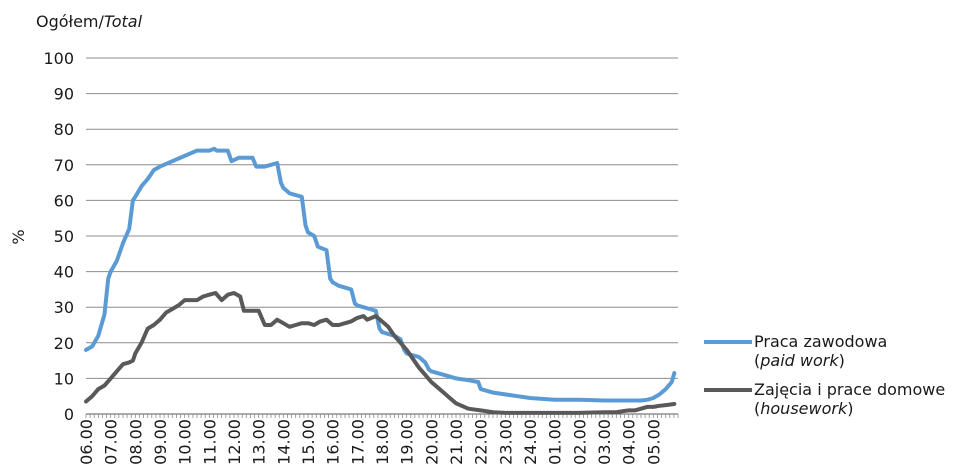 This screenshot has width=976, height=475. Describe the element at coordinates (333, 442) in the screenshot. I see `x-tick-label: 16.00` at that location.